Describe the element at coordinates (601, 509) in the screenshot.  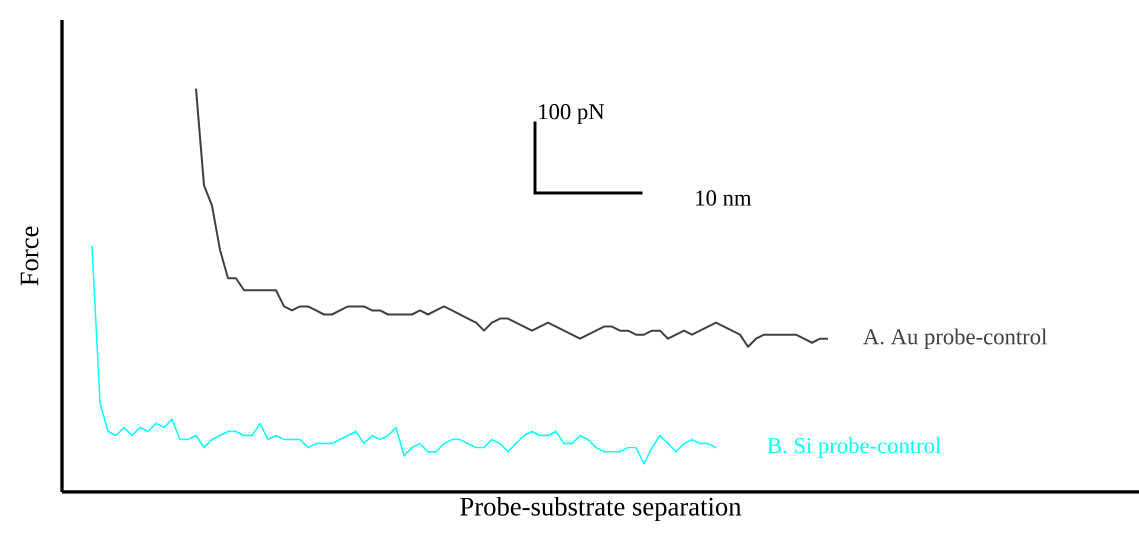
I see `x-axis-title: Probe-substrate separation` at that location.